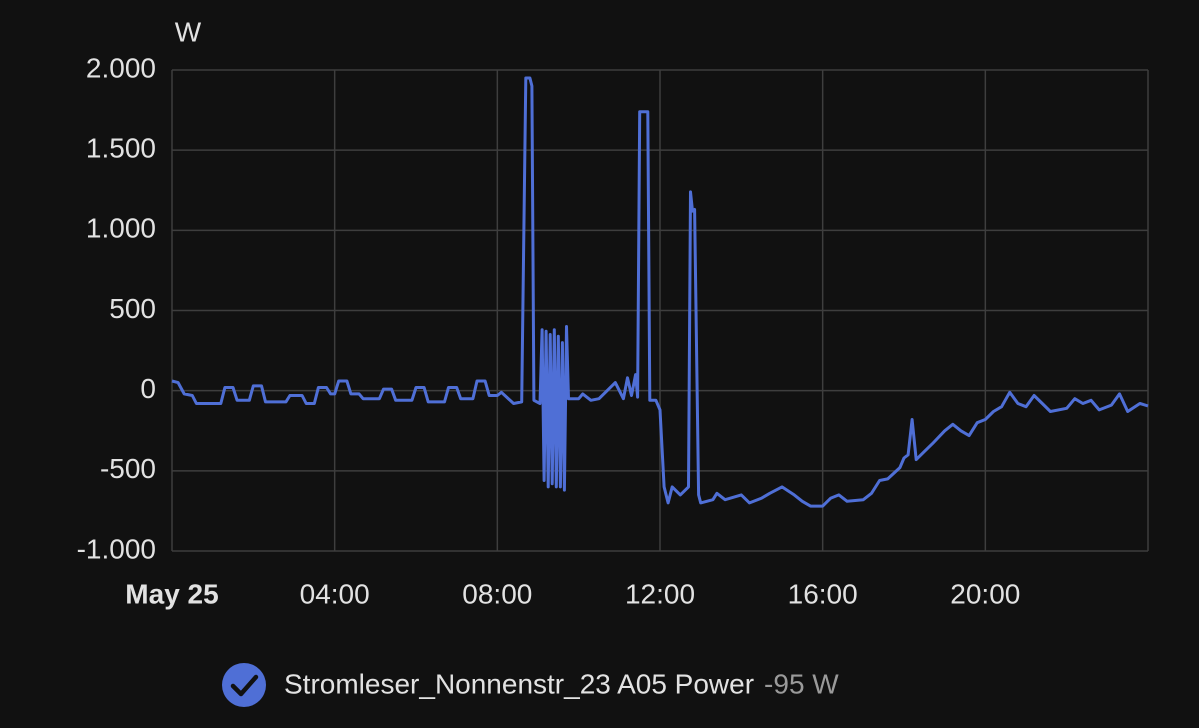 The image size is (1199, 728). I want to click on x-tick-label: May 25, so click(171, 593).